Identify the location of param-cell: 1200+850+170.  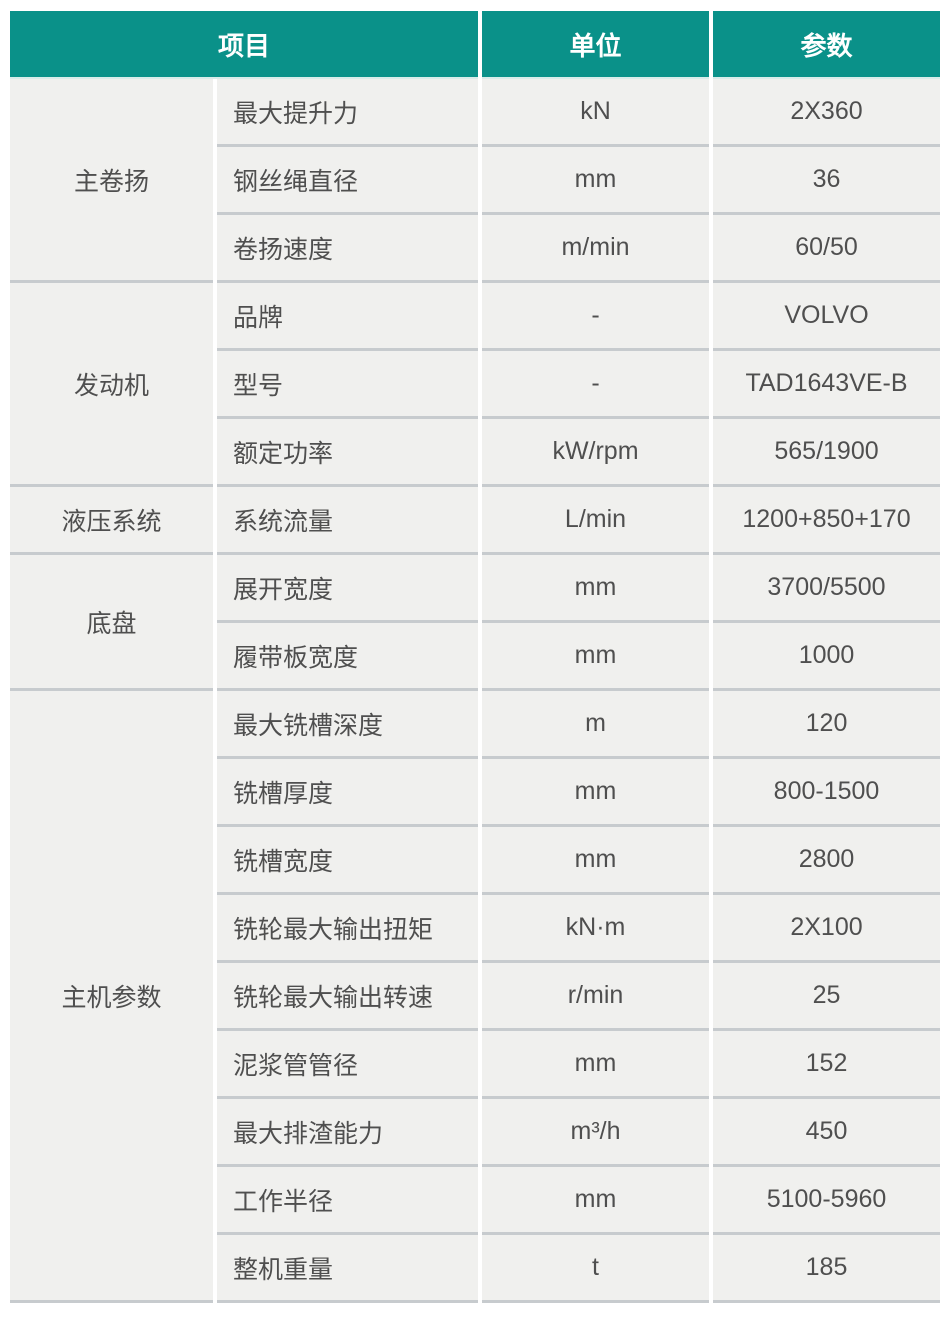
(826, 521).